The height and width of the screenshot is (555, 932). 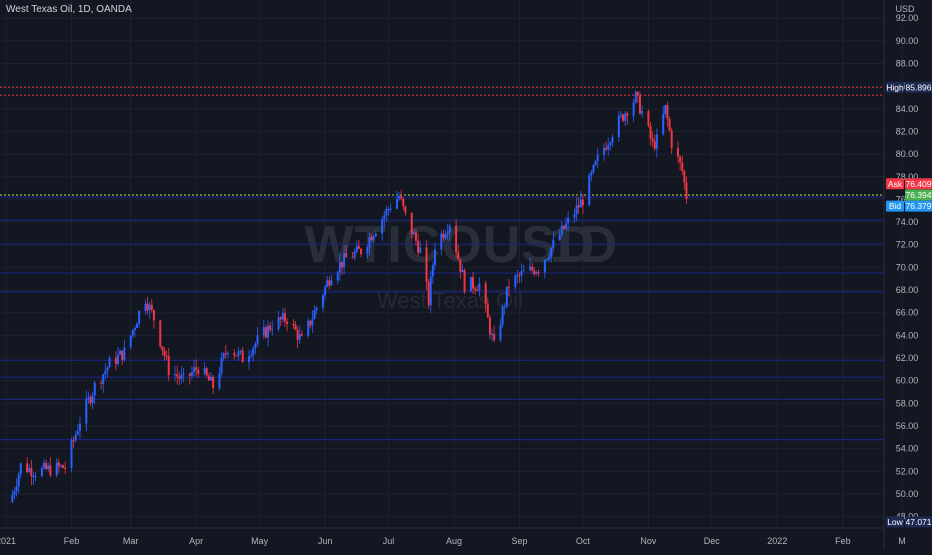 I want to click on ask-tag-label-bg, so click(x=895, y=184).